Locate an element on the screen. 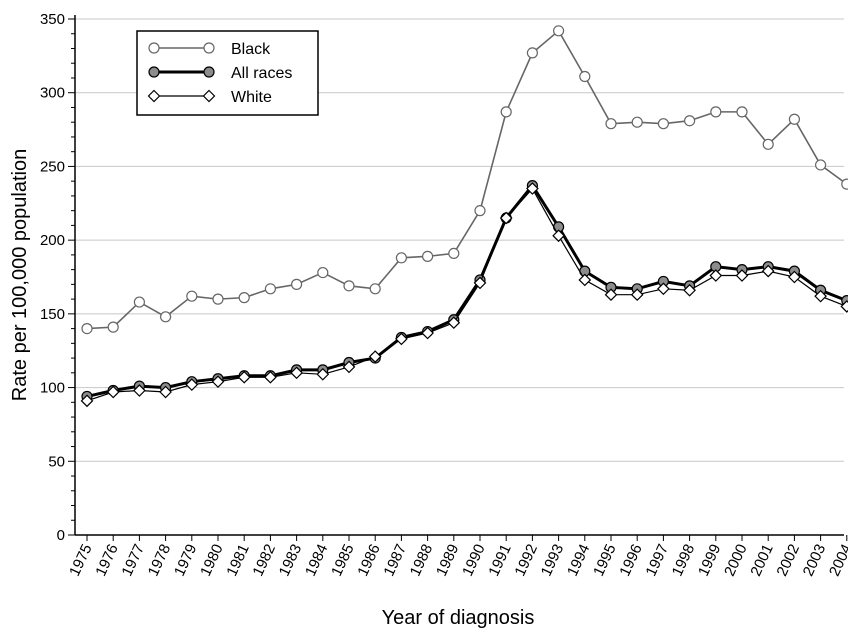  x-tick-label: 2002 is located at coordinates (789, 560).